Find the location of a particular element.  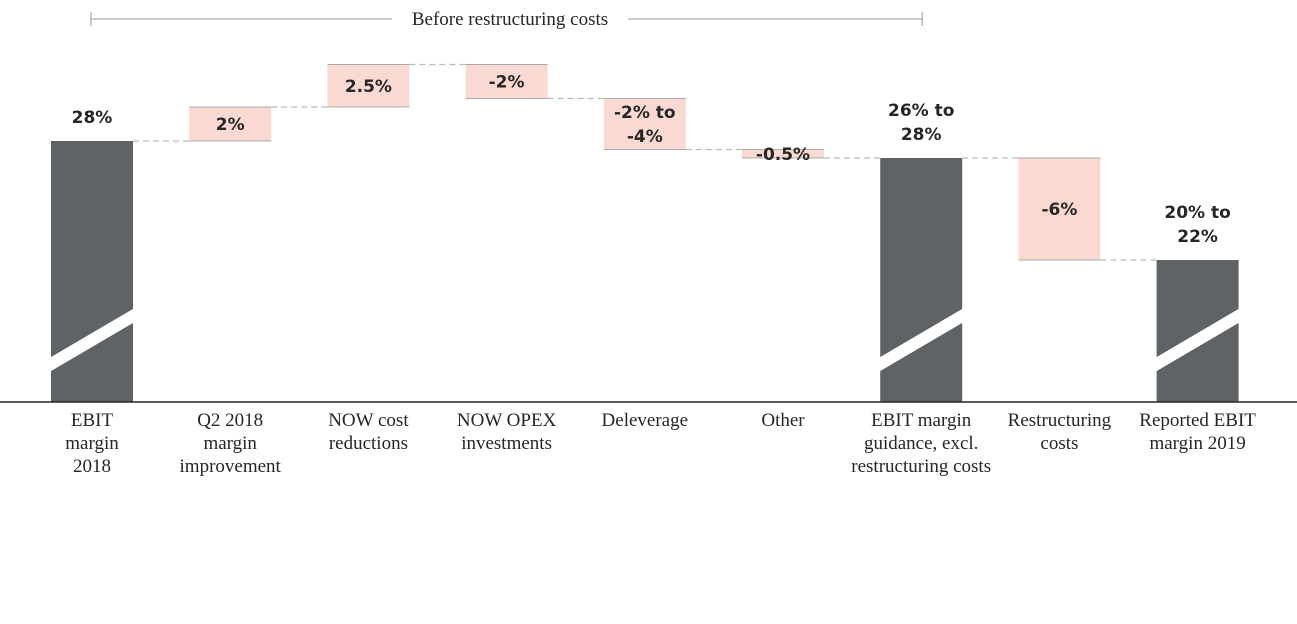

category-label: investments is located at coordinates (506, 443).